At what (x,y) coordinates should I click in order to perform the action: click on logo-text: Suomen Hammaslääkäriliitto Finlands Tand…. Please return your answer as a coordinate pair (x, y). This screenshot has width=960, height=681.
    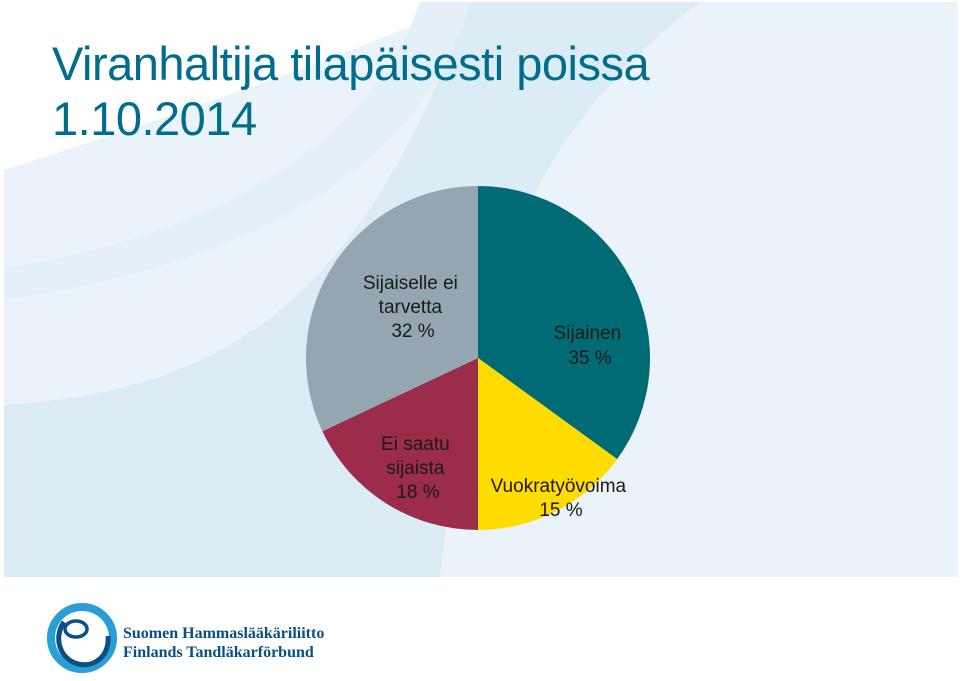
    Looking at the image, I should click on (223, 643).